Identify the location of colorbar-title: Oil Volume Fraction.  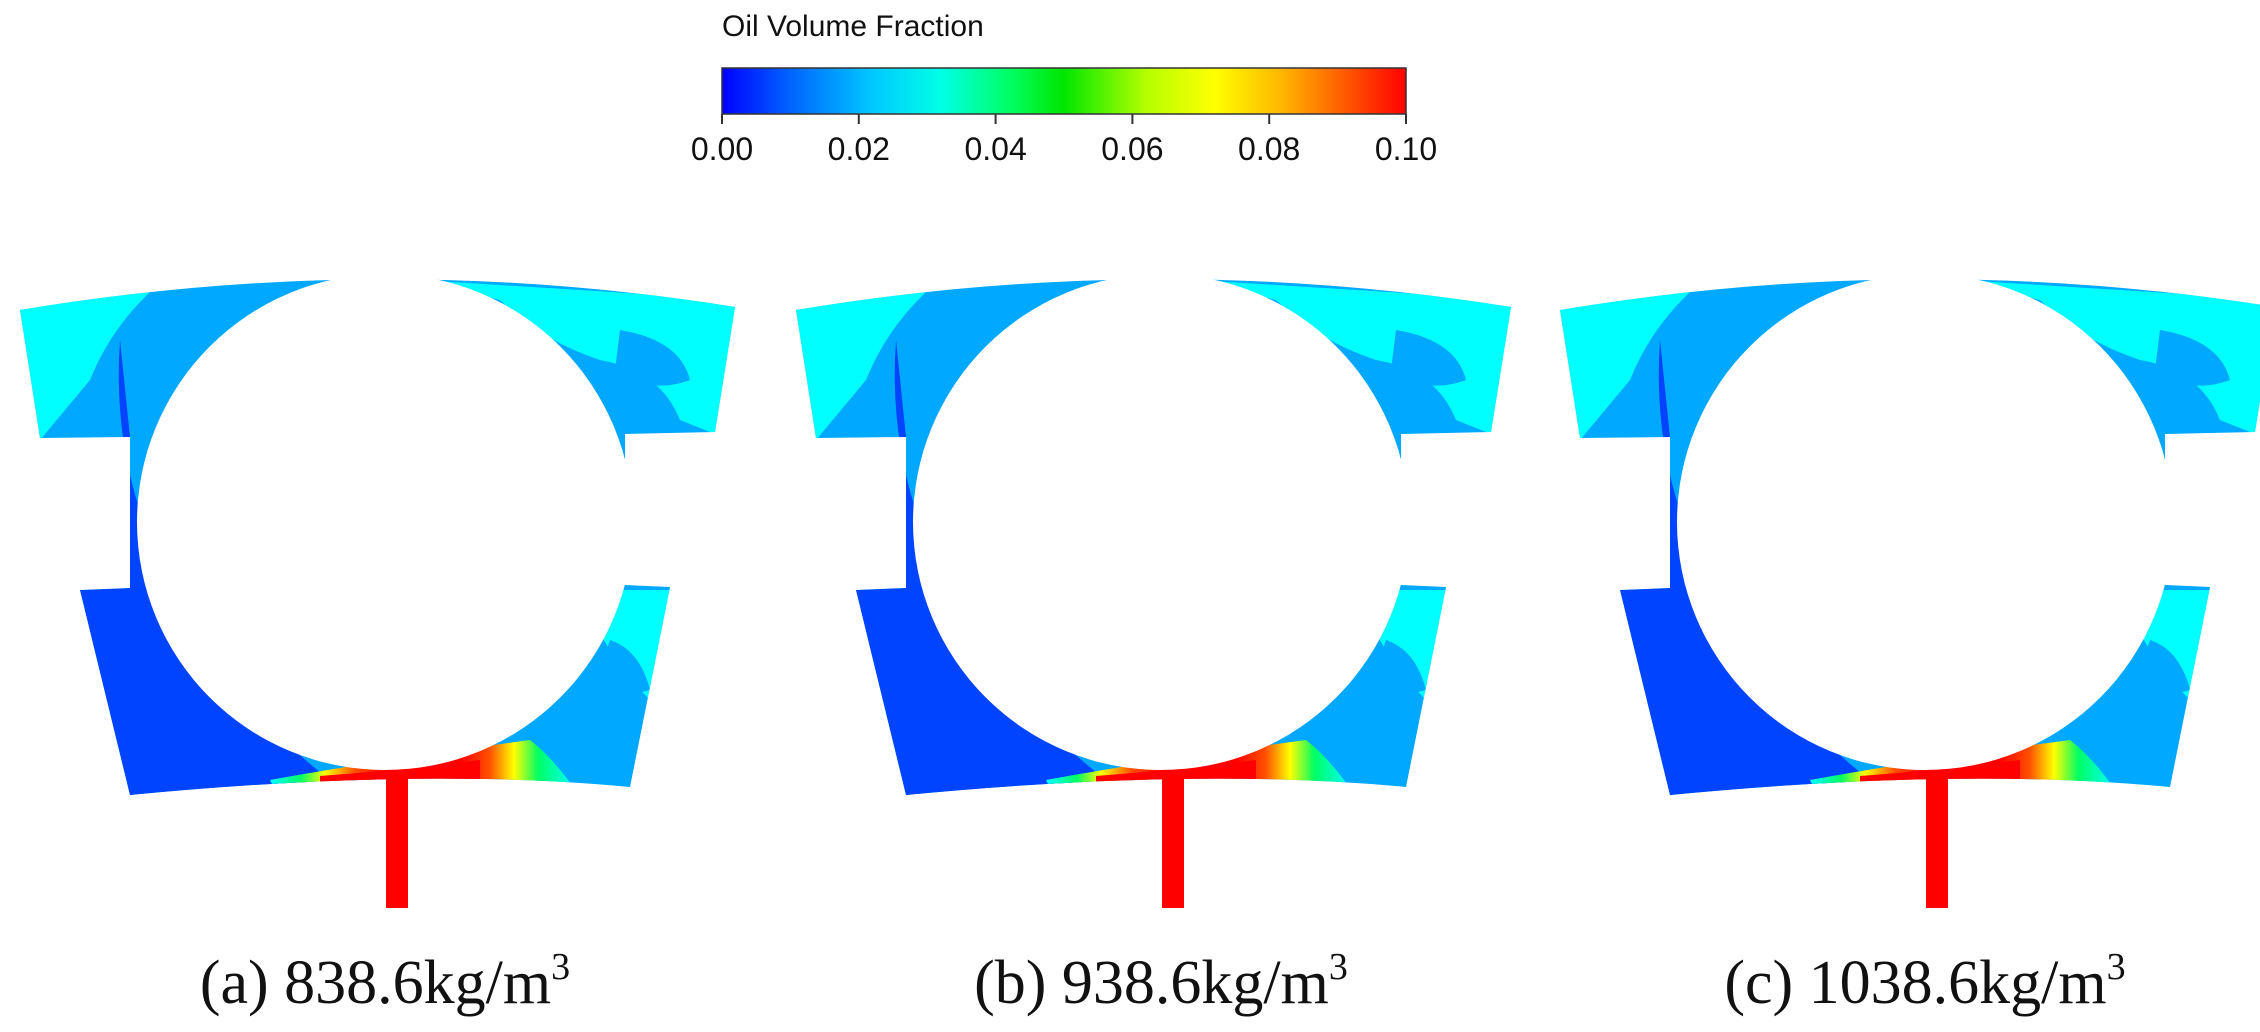
(853, 26).